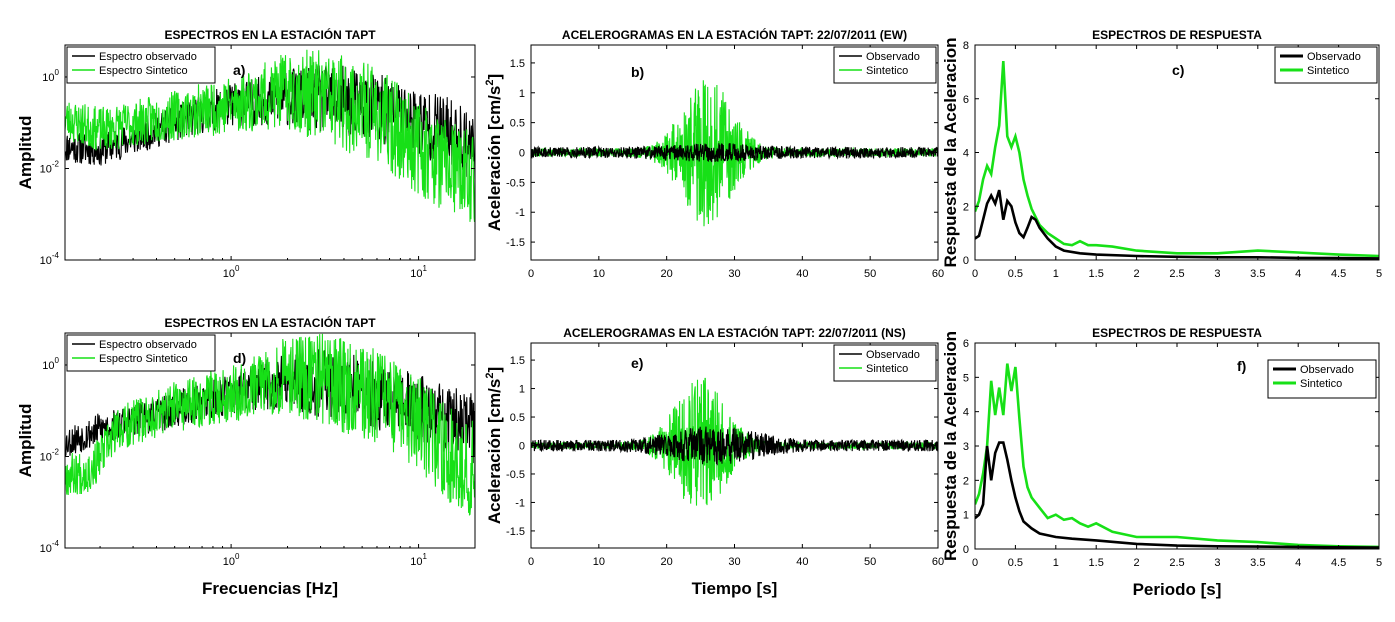 This screenshot has width=1395, height=622. Describe the element at coordinates (418, 272) in the screenshot. I see `x-tick-label-a: 10¹` at that location.